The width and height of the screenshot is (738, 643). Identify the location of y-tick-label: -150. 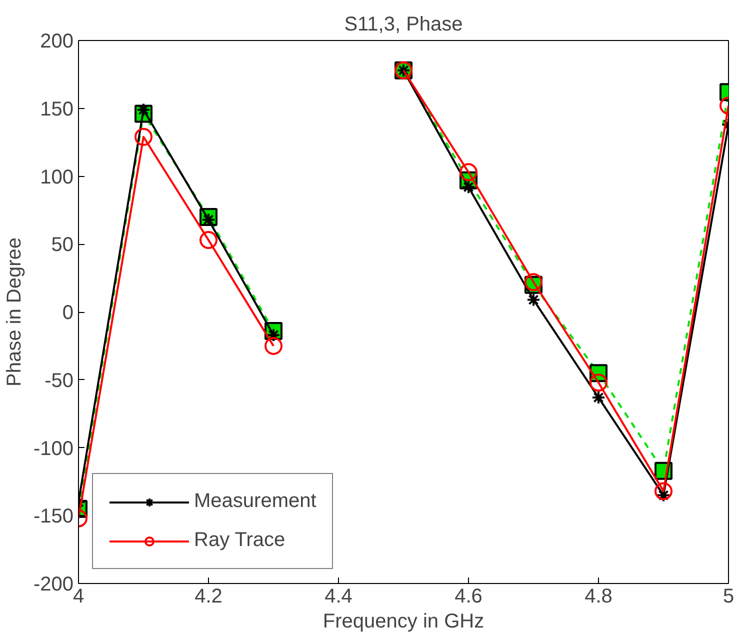
(53, 517).